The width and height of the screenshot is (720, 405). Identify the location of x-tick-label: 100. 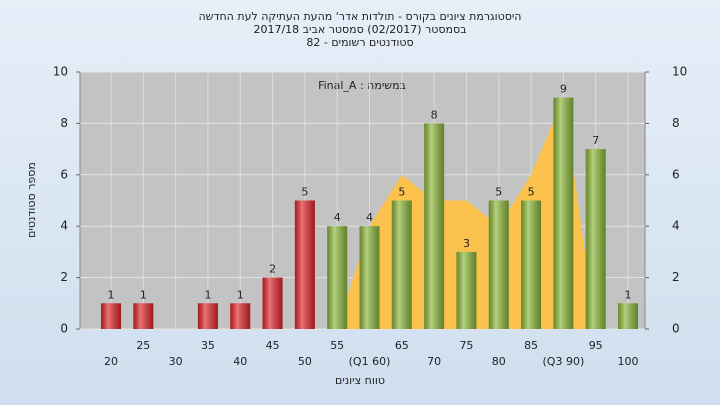
(628, 361).